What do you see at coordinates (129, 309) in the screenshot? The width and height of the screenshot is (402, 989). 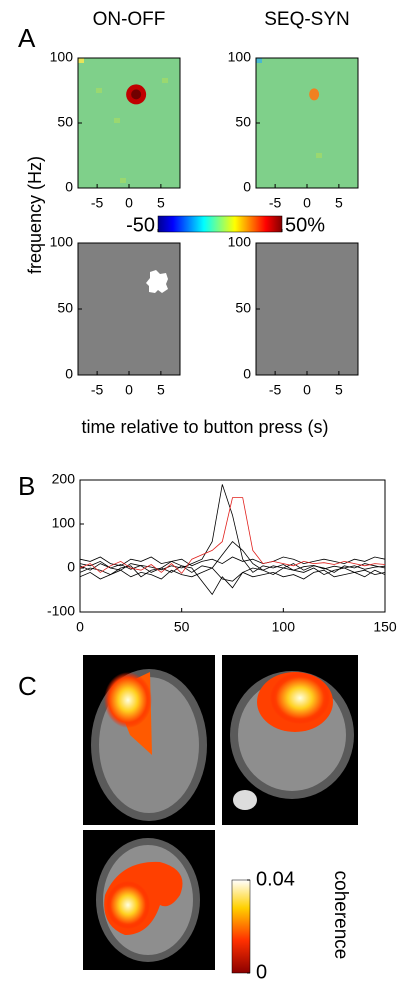 I see `mask-background` at bounding box center [129, 309].